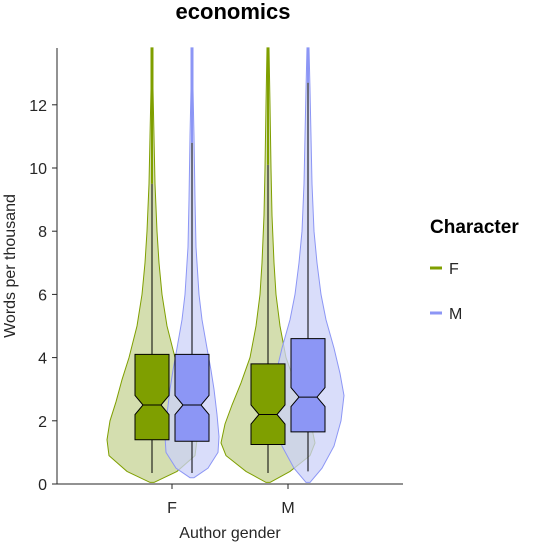 Image resolution: width=534 pixels, height=543 pixels. I want to click on y-axis-title: Words per thousand, so click(10, 266).